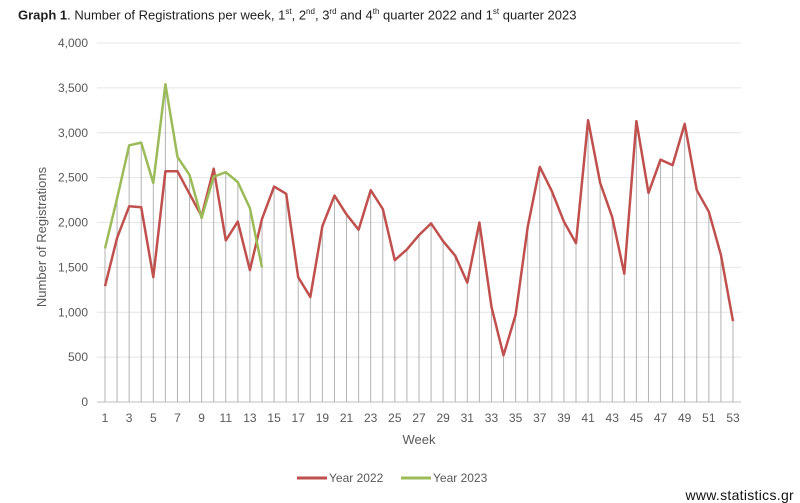 This screenshot has width=800, height=503. Describe the element at coordinates (564, 418) in the screenshot. I see `x-tick-label: 39` at that location.